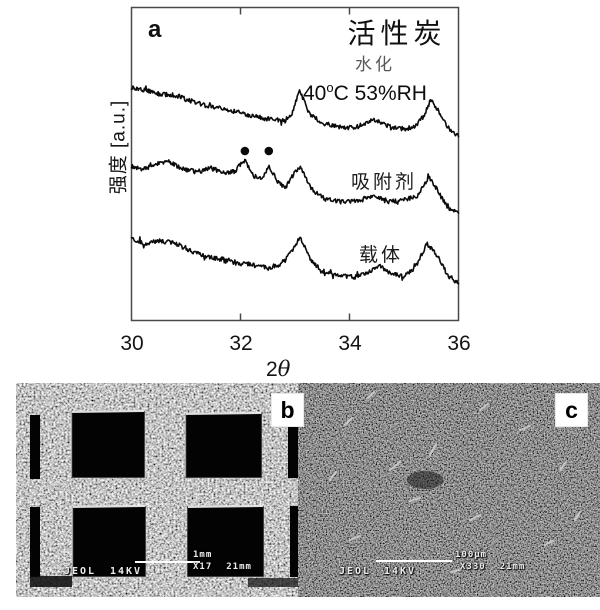 Image resolution: width=600 pixels, height=610 pixels. I want to click on sem-b-mag-row: X17 21mm, so click(222, 567).